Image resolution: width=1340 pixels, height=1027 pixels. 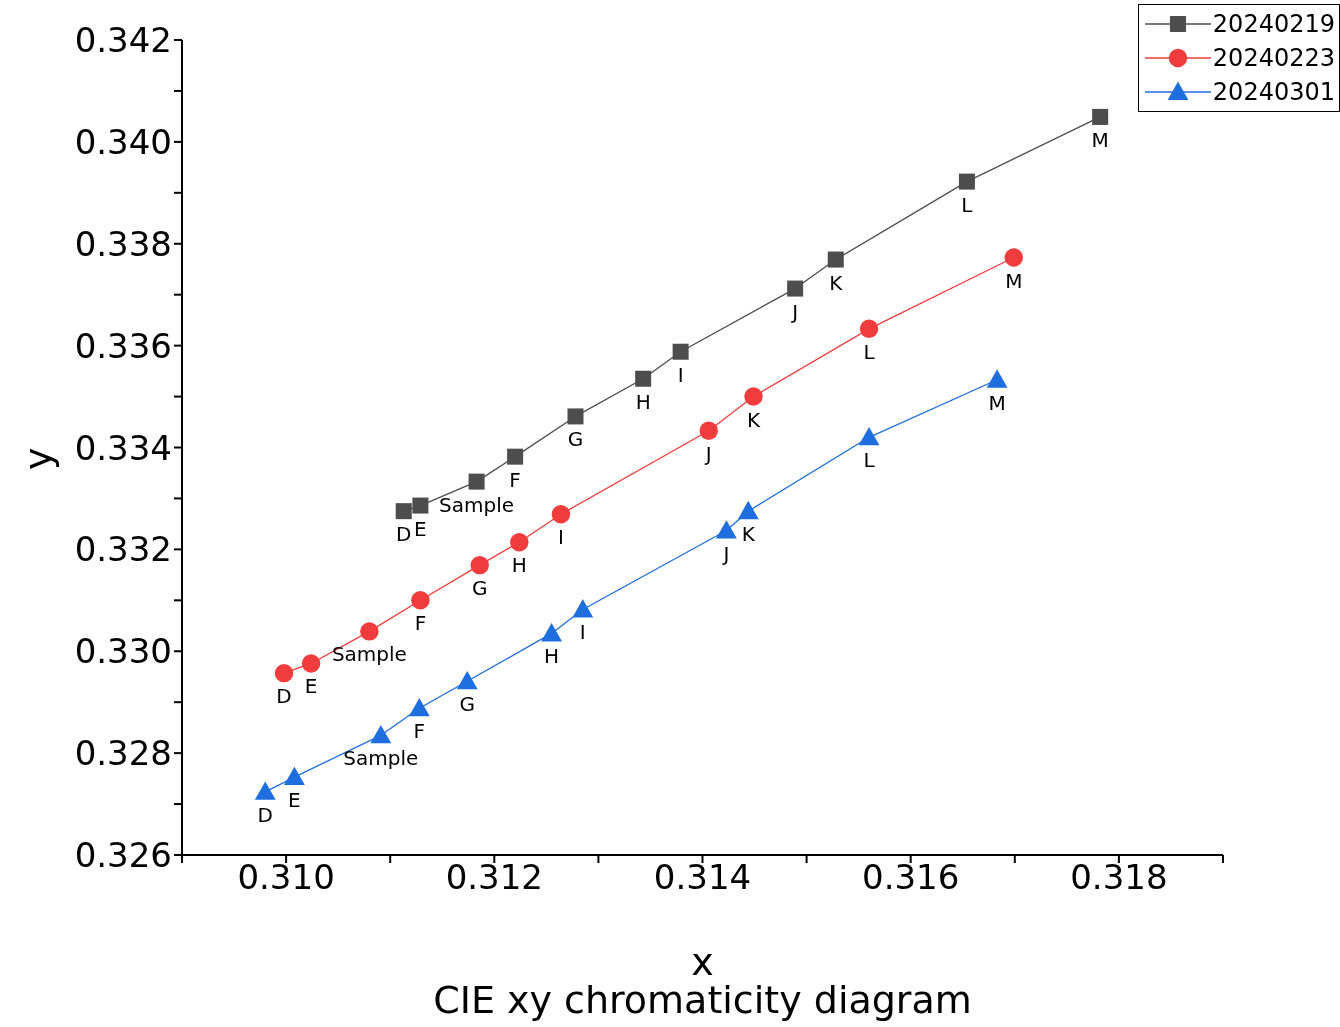 I want to click on y-tick-label: 0.332, so click(x=123, y=549).